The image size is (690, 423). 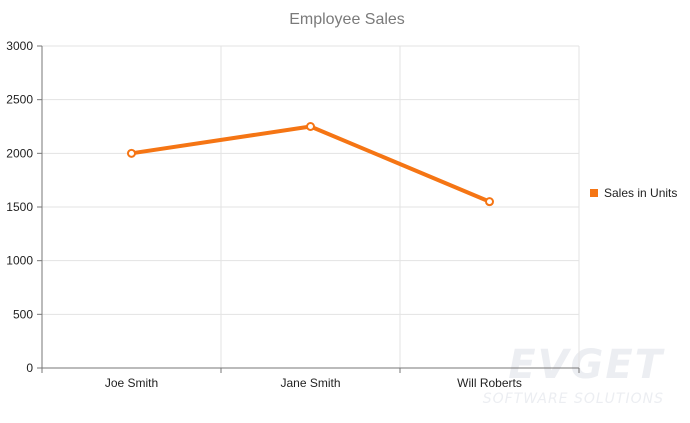 What do you see at coordinates (594, 193) in the screenshot?
I see `legend-swatch` at bounding box center [594, 193].